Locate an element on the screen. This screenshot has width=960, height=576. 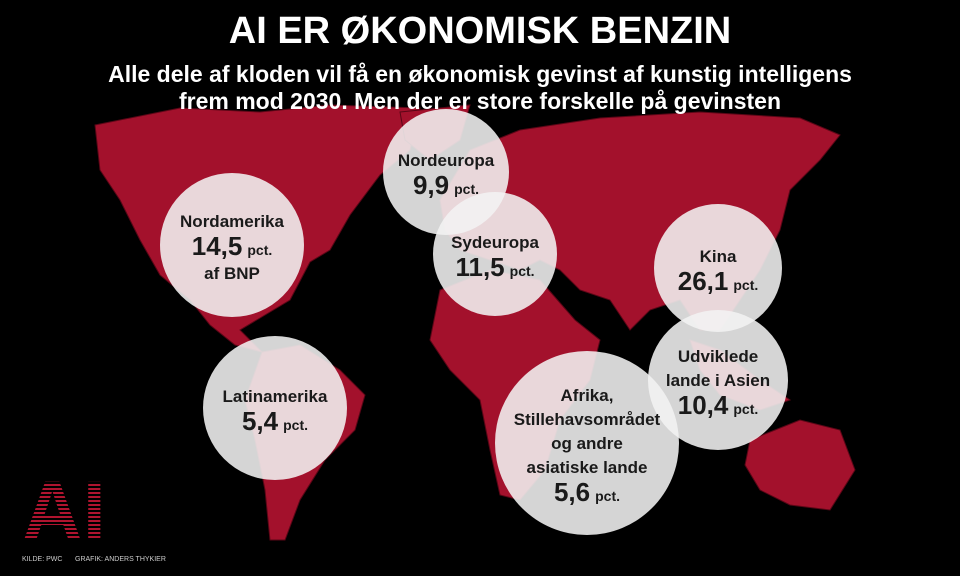
region-name: lande i Asien is located at coordinates (718, 380).